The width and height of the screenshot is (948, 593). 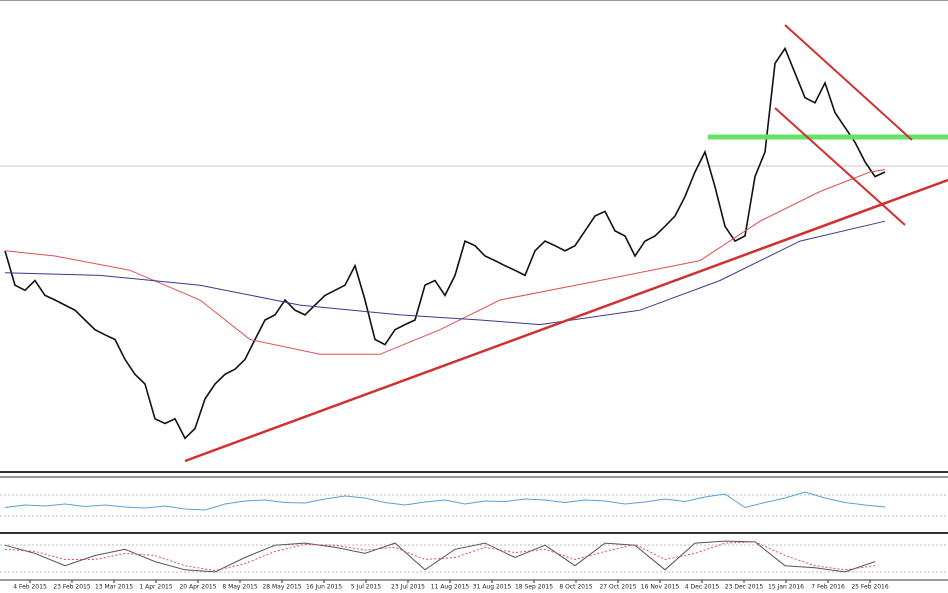 I want to click on x-tick-label: 16 Nov 2015, so click(x=660, y=587).